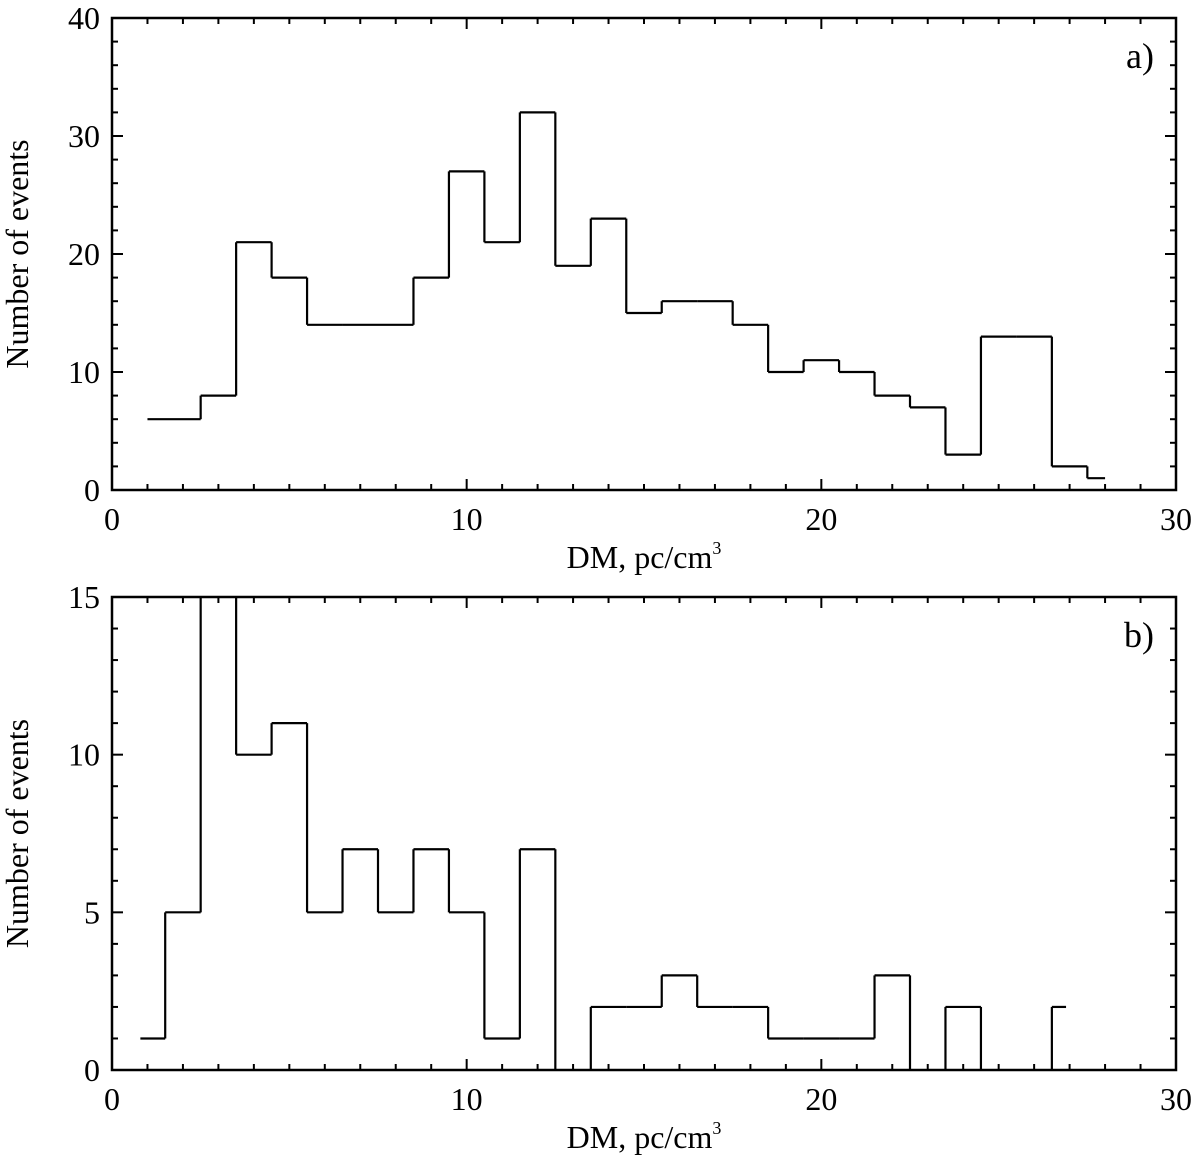  What do you see at coordinates (92, 912) in the screenshot?
I see `y-tick-label: 5` at bounding box center [92, 912].